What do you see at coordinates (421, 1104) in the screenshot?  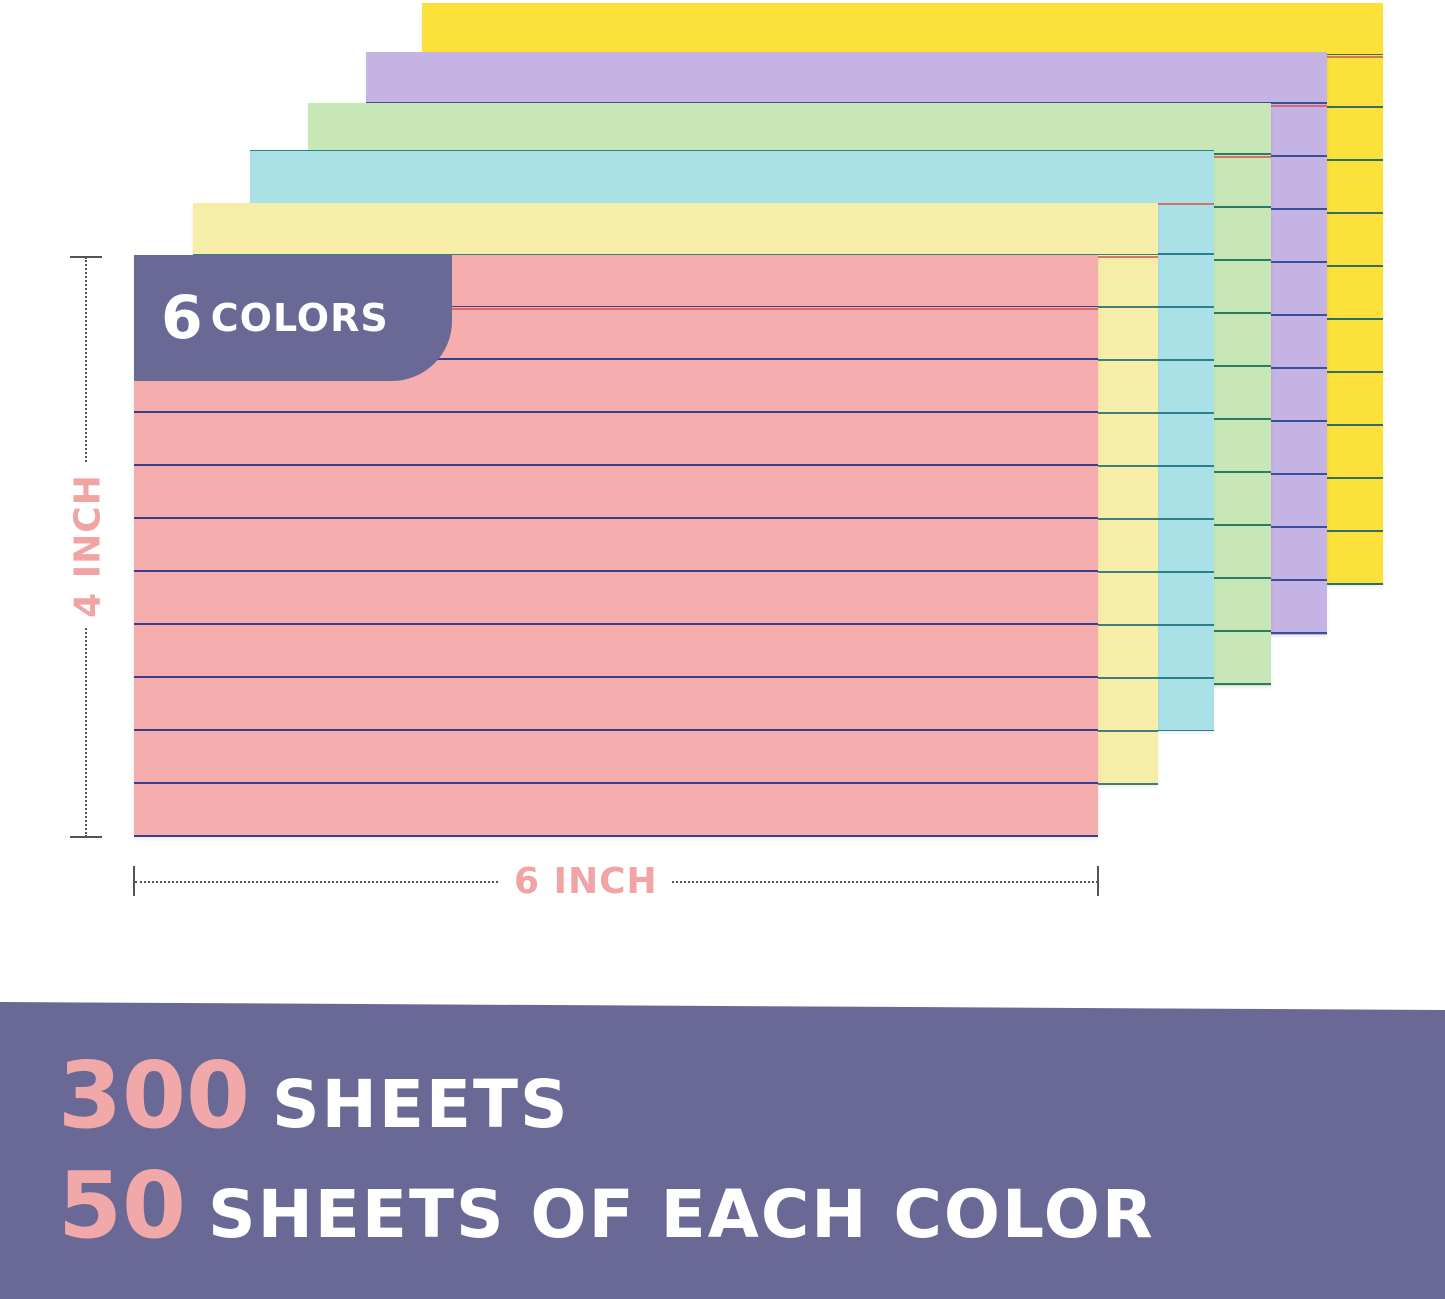 I see `total-sheets-text: SHEETS` at bounding box center [421, 1104].